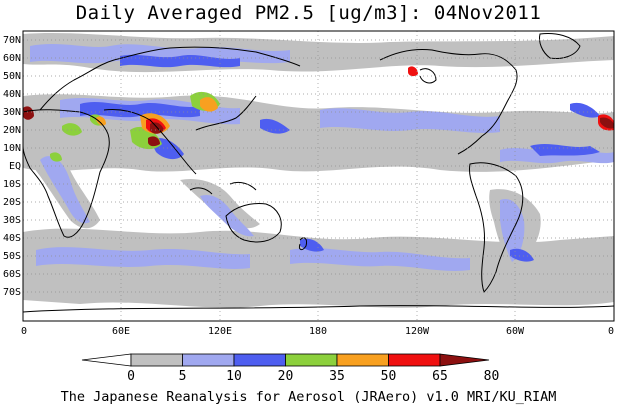 This screenshot has width=617, height=410. What do you see at coordinates (12, 274) in the screenshot?
I see `lat-label: 60S` at bounding box center [12, 274].